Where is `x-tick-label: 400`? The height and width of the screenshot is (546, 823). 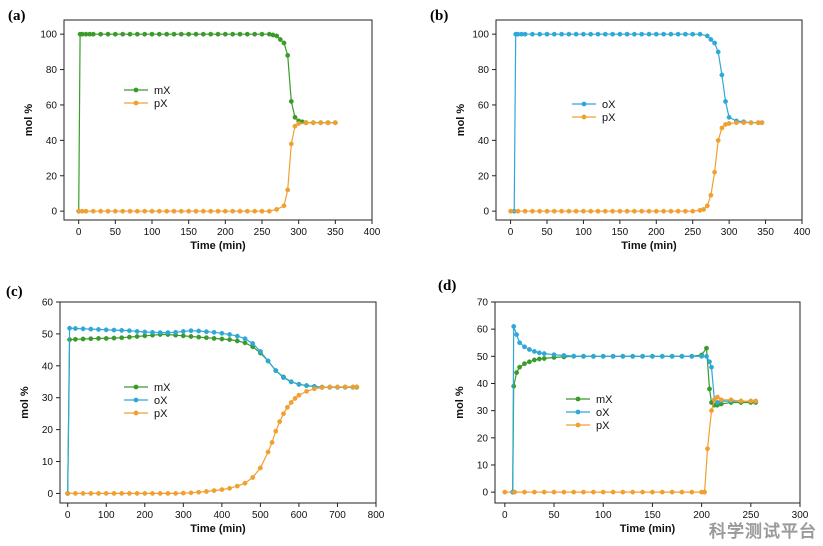 x-tick-label: 400 is located at coordinates (802, 232).